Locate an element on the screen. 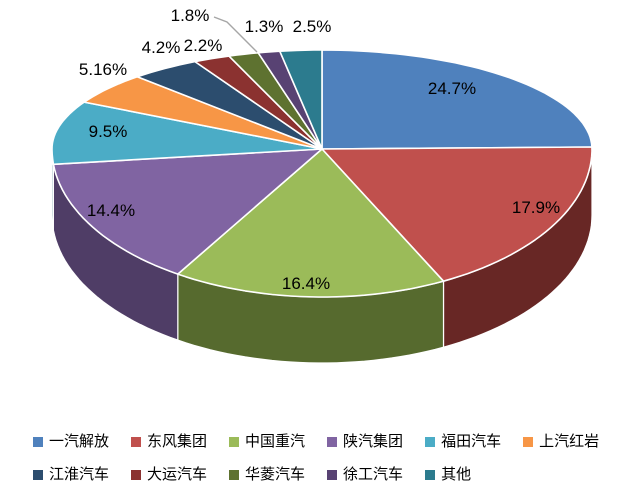 Image resolution: width=643 pixels, height=497 pixels. slice-label-一汽解放: 24.7% is located at coordinates (452, 88).